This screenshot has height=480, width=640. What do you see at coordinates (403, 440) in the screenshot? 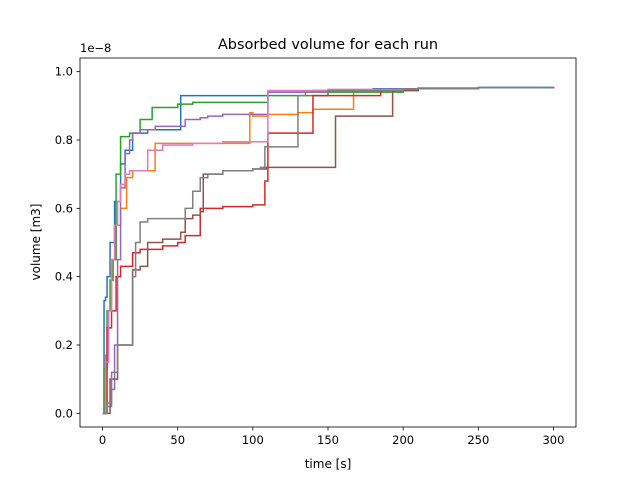
I see `x-tick-label: 200` at bounding box center [403, 440].